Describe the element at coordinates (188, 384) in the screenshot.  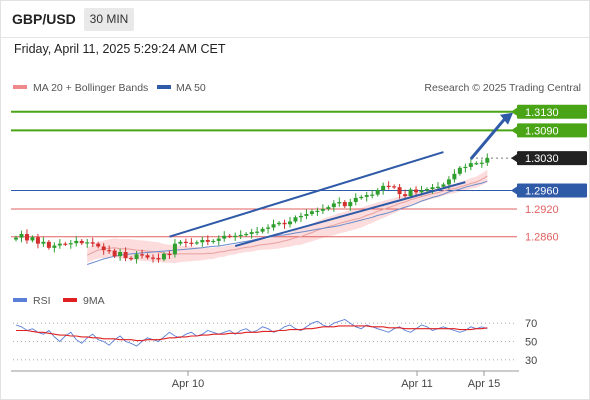
I see `time-tick-label: Apr 10` at that location.